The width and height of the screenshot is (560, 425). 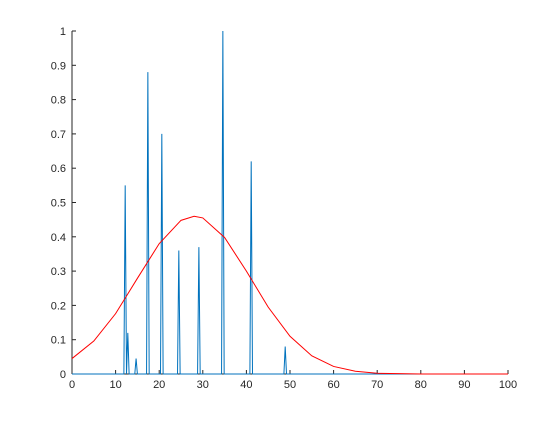 What do you see at coordinates (377, 385) in the screenshot?
I see `x-tick-label: 70` at bounding box center [377, 385].